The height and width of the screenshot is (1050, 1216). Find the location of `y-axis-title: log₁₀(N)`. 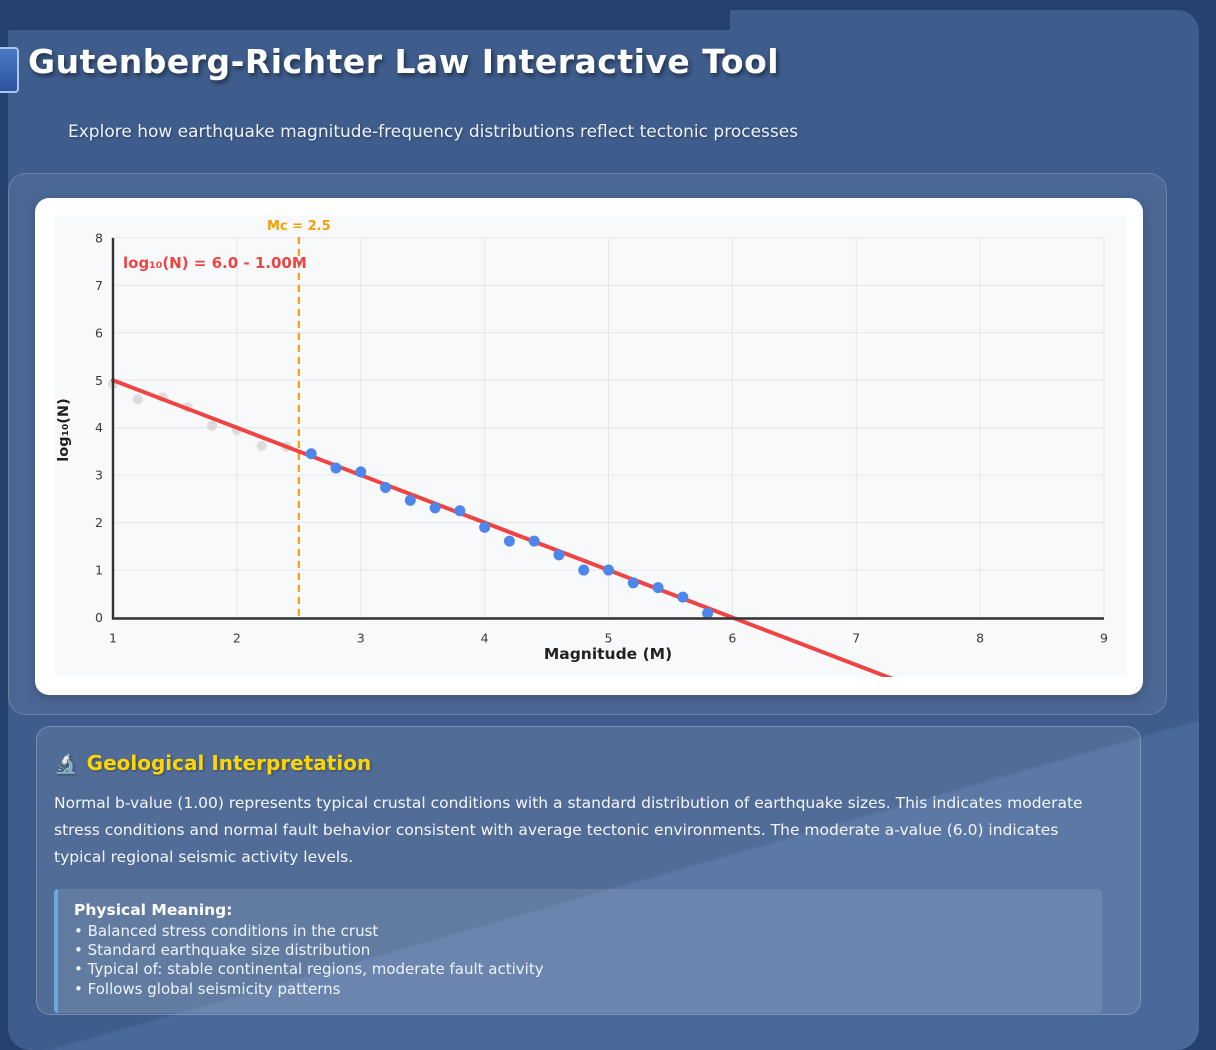

y-axis-title: log₁₀(N) is located at coordinates (64, 429).